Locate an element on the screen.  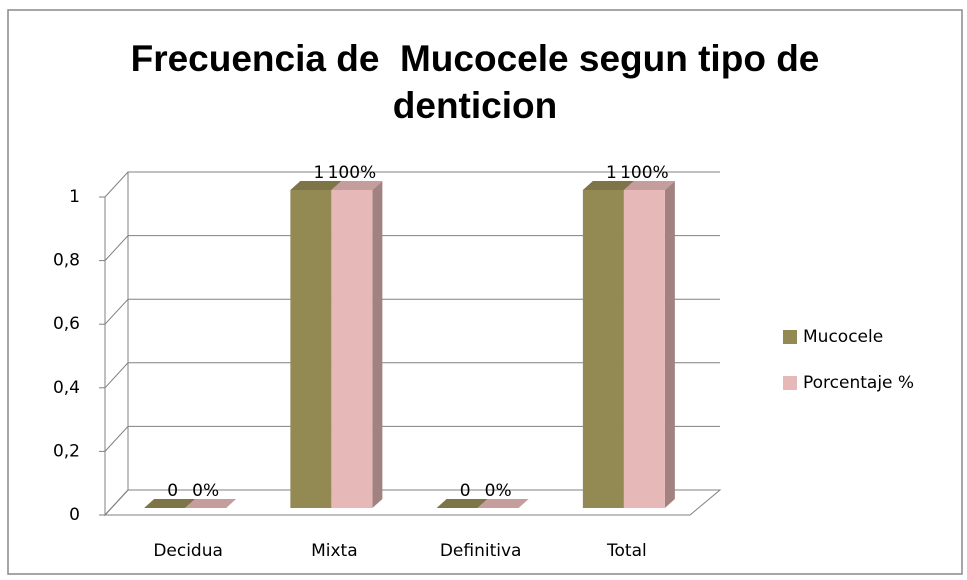
y-tick-label: 0,8 is located at coordinates (66, 261).